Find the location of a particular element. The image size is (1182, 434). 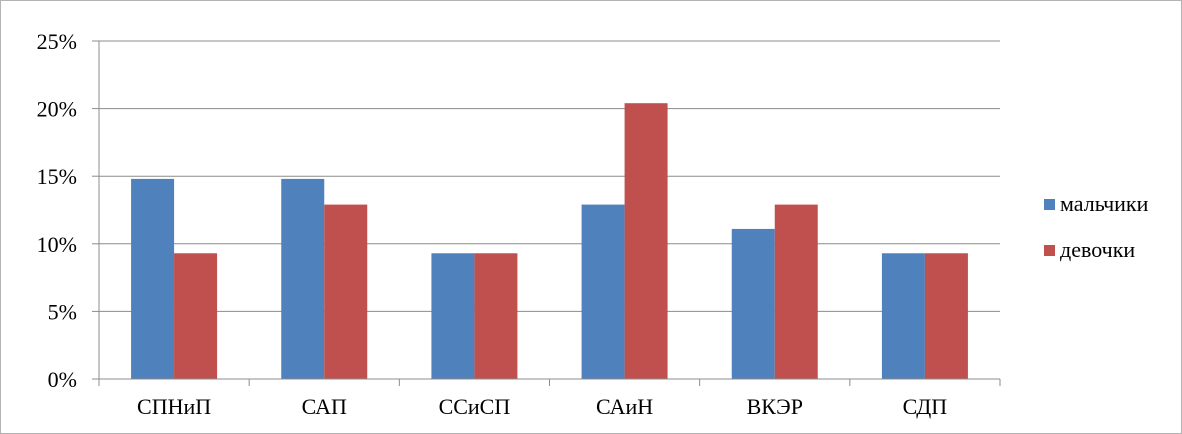

y-tick-label: 25% is located at coordinates (57, 41).